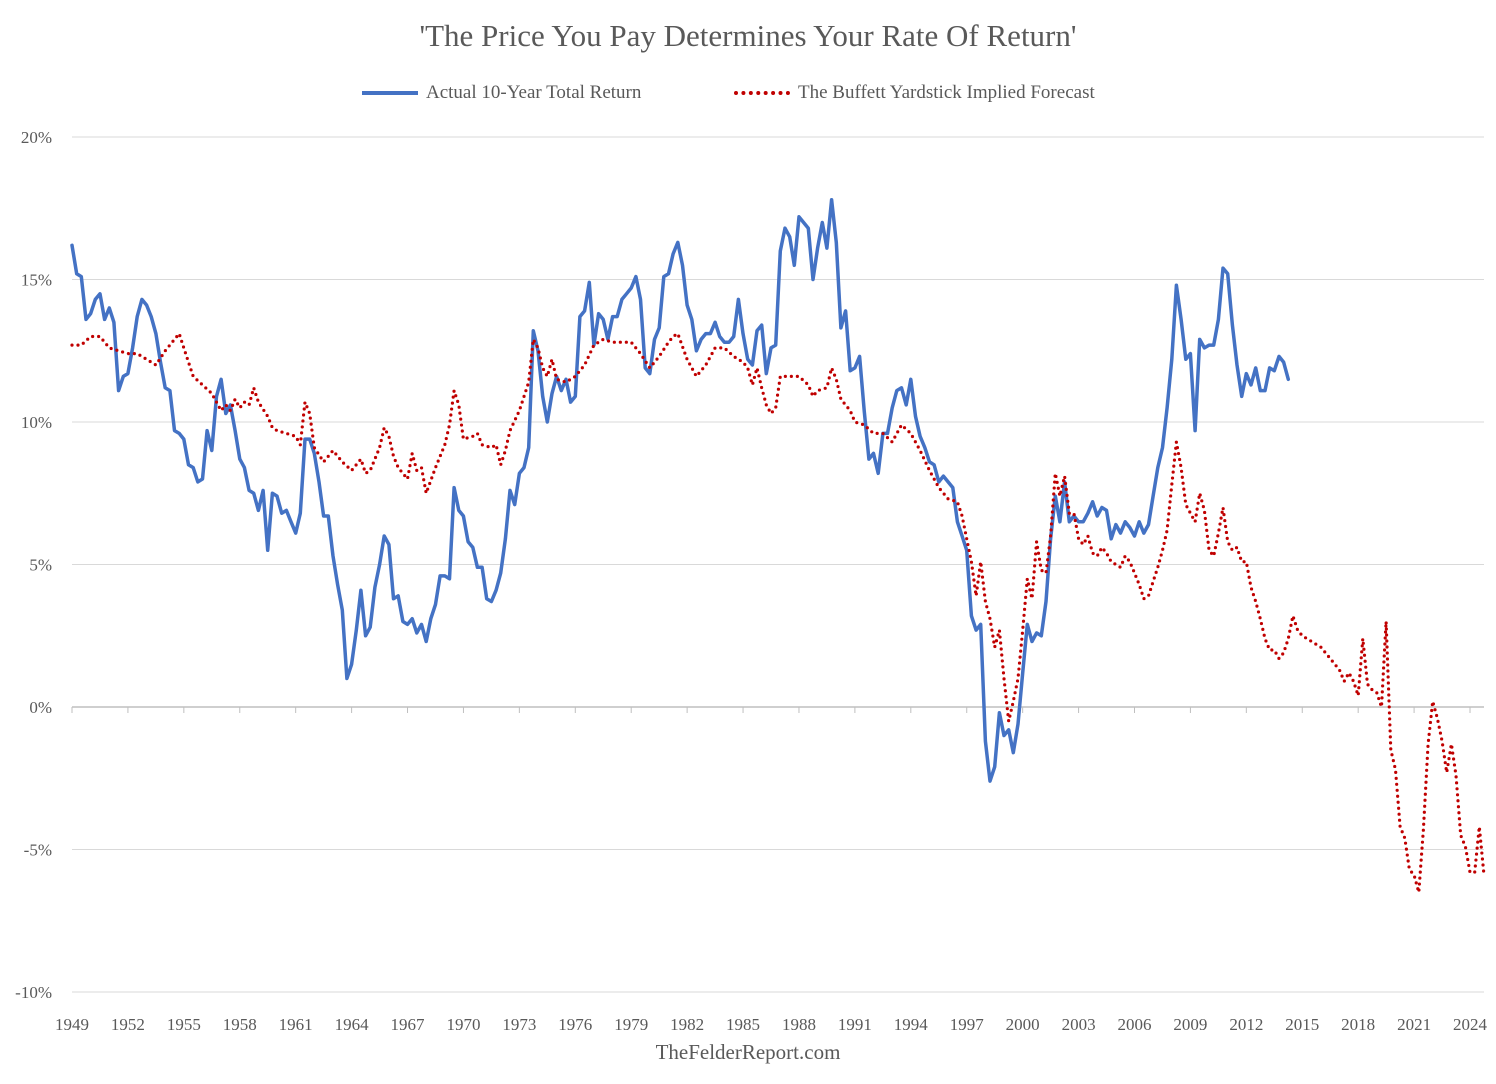  Describe the element at coordinates (240, 1024) in the screenshot. I see `x-tick-label: 1958` at that location.